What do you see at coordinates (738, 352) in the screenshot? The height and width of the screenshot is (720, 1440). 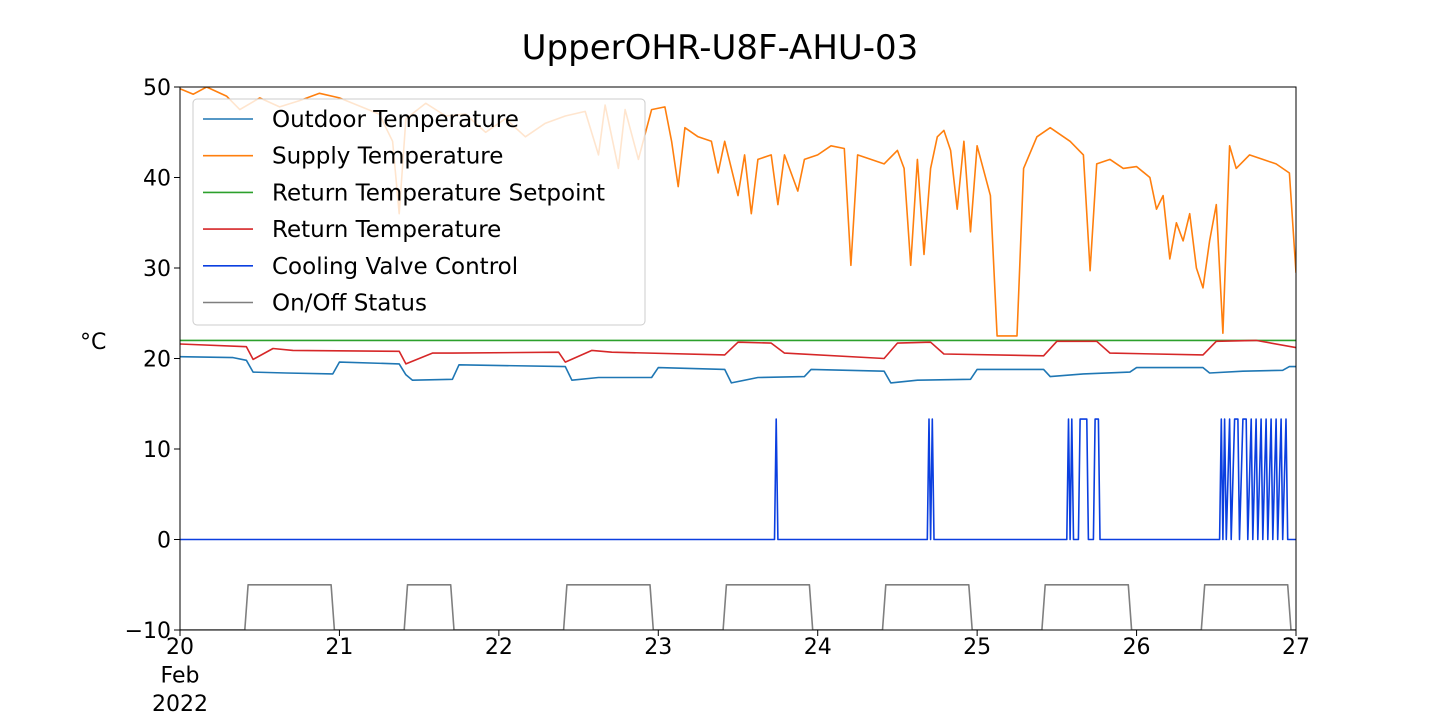 I see `series-line-return-temperature` at bounding box center [738, 352].